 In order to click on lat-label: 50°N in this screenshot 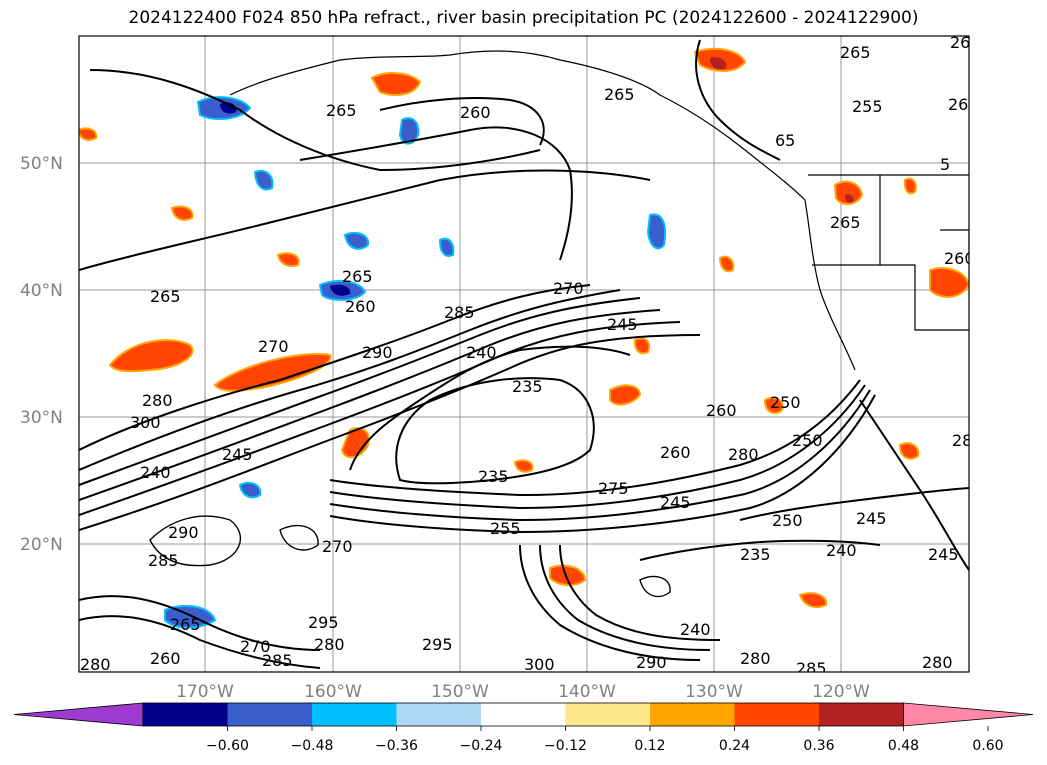, I will do `click(41, 164)`.